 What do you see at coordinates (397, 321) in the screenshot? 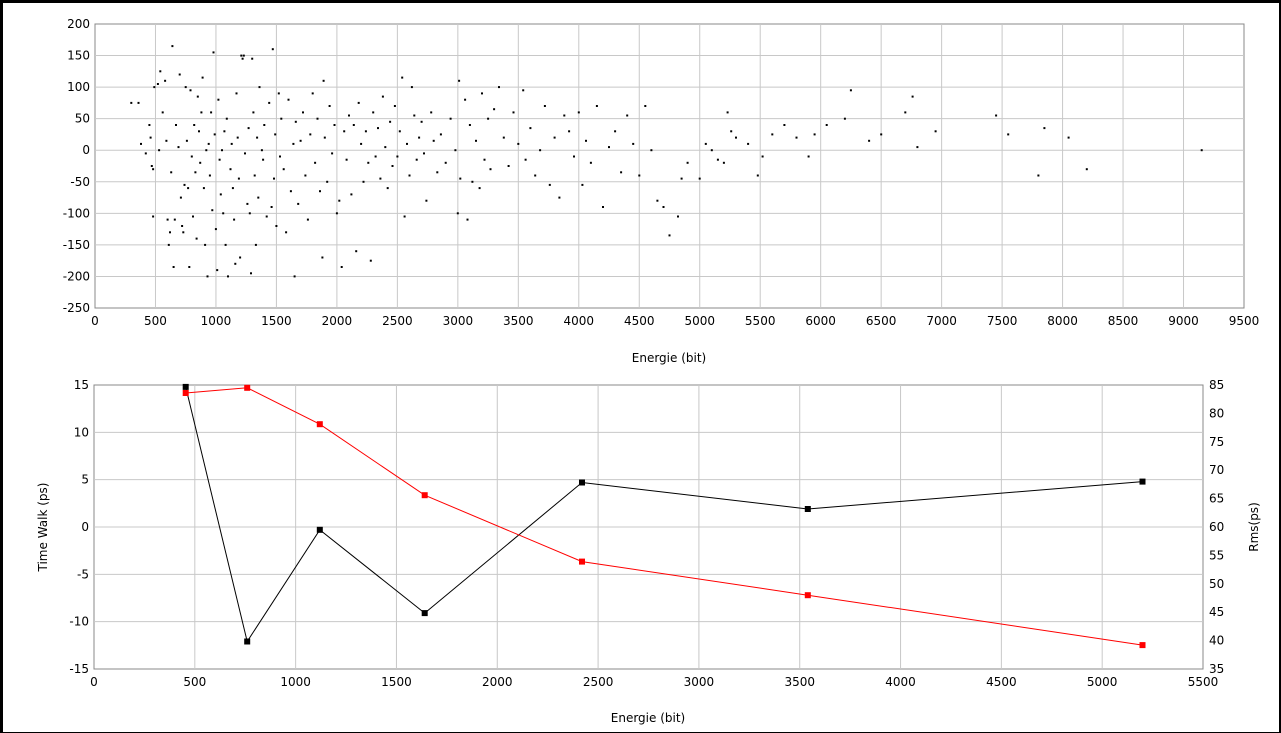
I see `scatter-x-tick-label: 2500` at bounding box center [397, 321].